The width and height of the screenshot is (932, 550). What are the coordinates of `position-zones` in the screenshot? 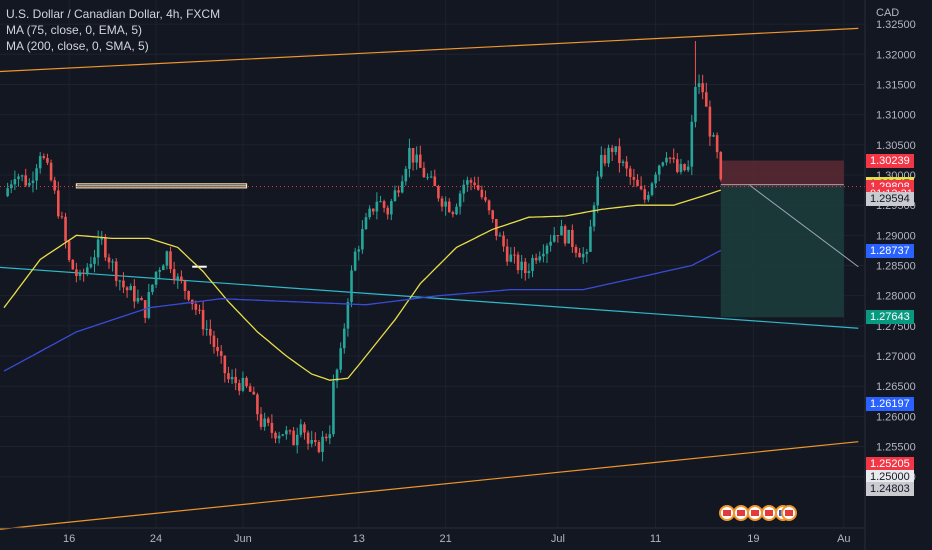 It's located at (782, 239).